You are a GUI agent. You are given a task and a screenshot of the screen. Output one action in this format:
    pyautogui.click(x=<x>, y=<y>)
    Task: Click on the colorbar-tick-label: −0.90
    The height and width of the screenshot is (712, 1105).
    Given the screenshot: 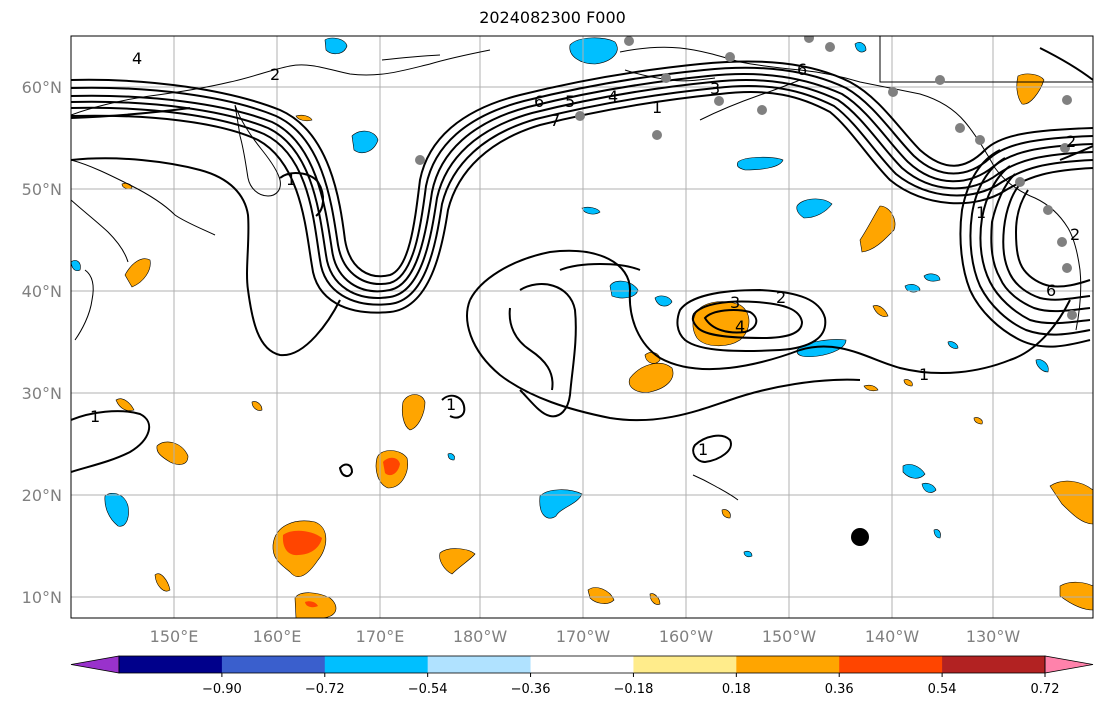 What is the action you would take?
    pyautogui.click(x=222, y=689)
    